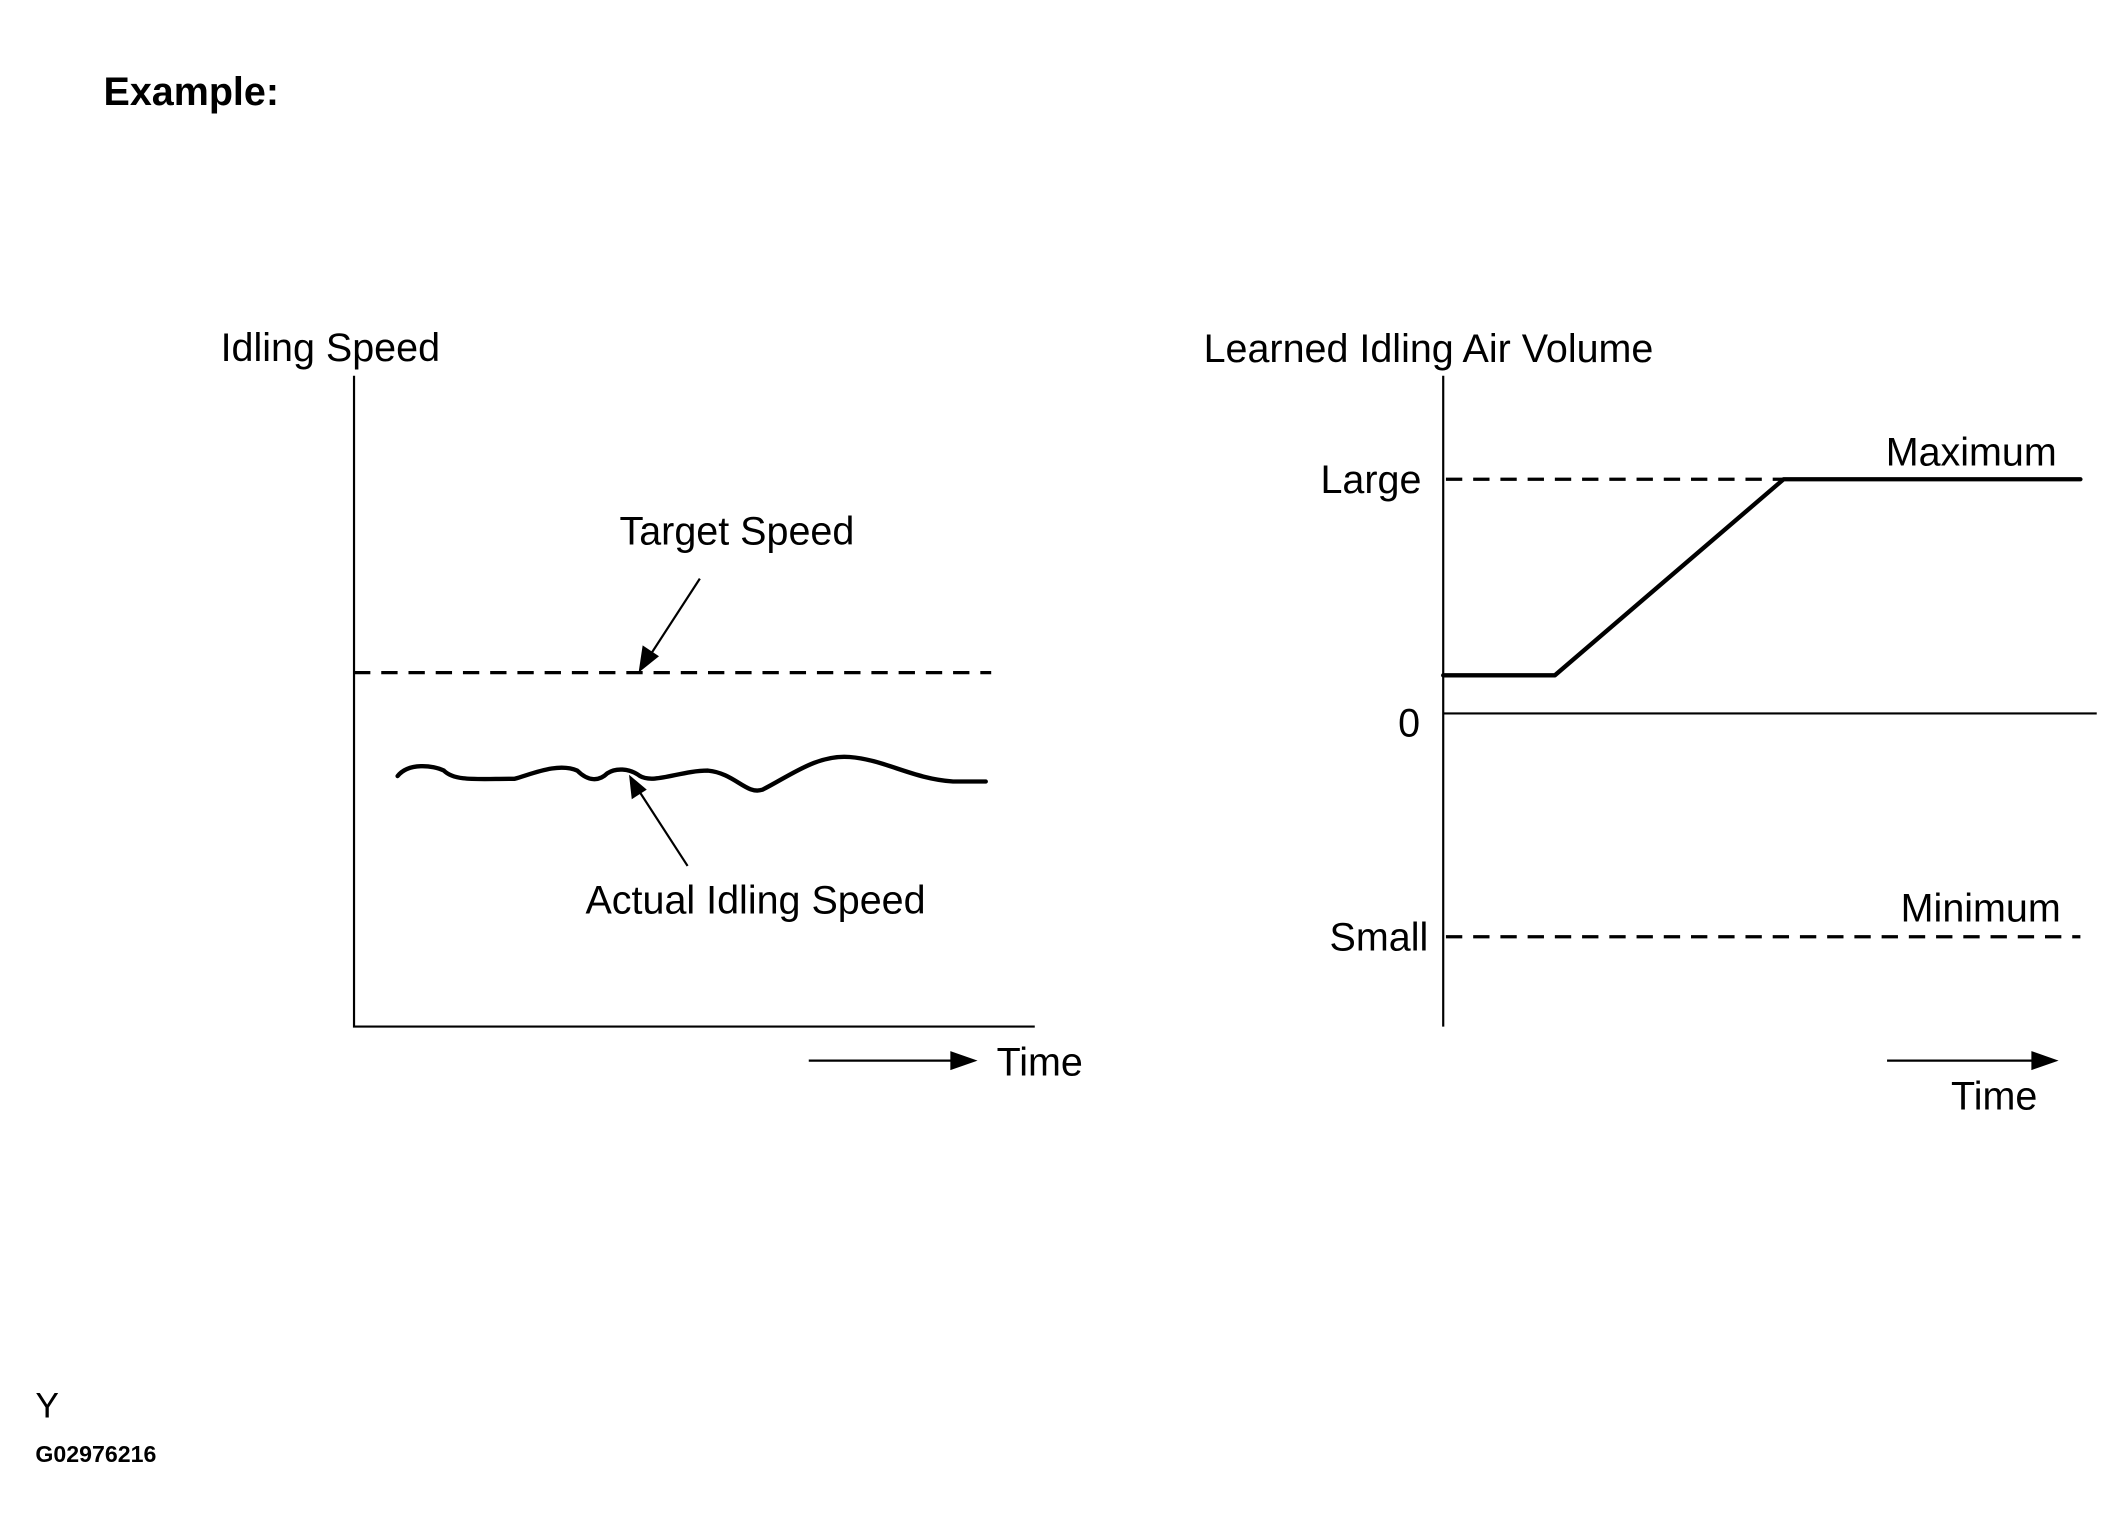 The height and width of the screenshot is (1531, 2124). What do you see at coordinates (693, 701) in the screenshot?
I see `axes` at bounding box center [693, 701].